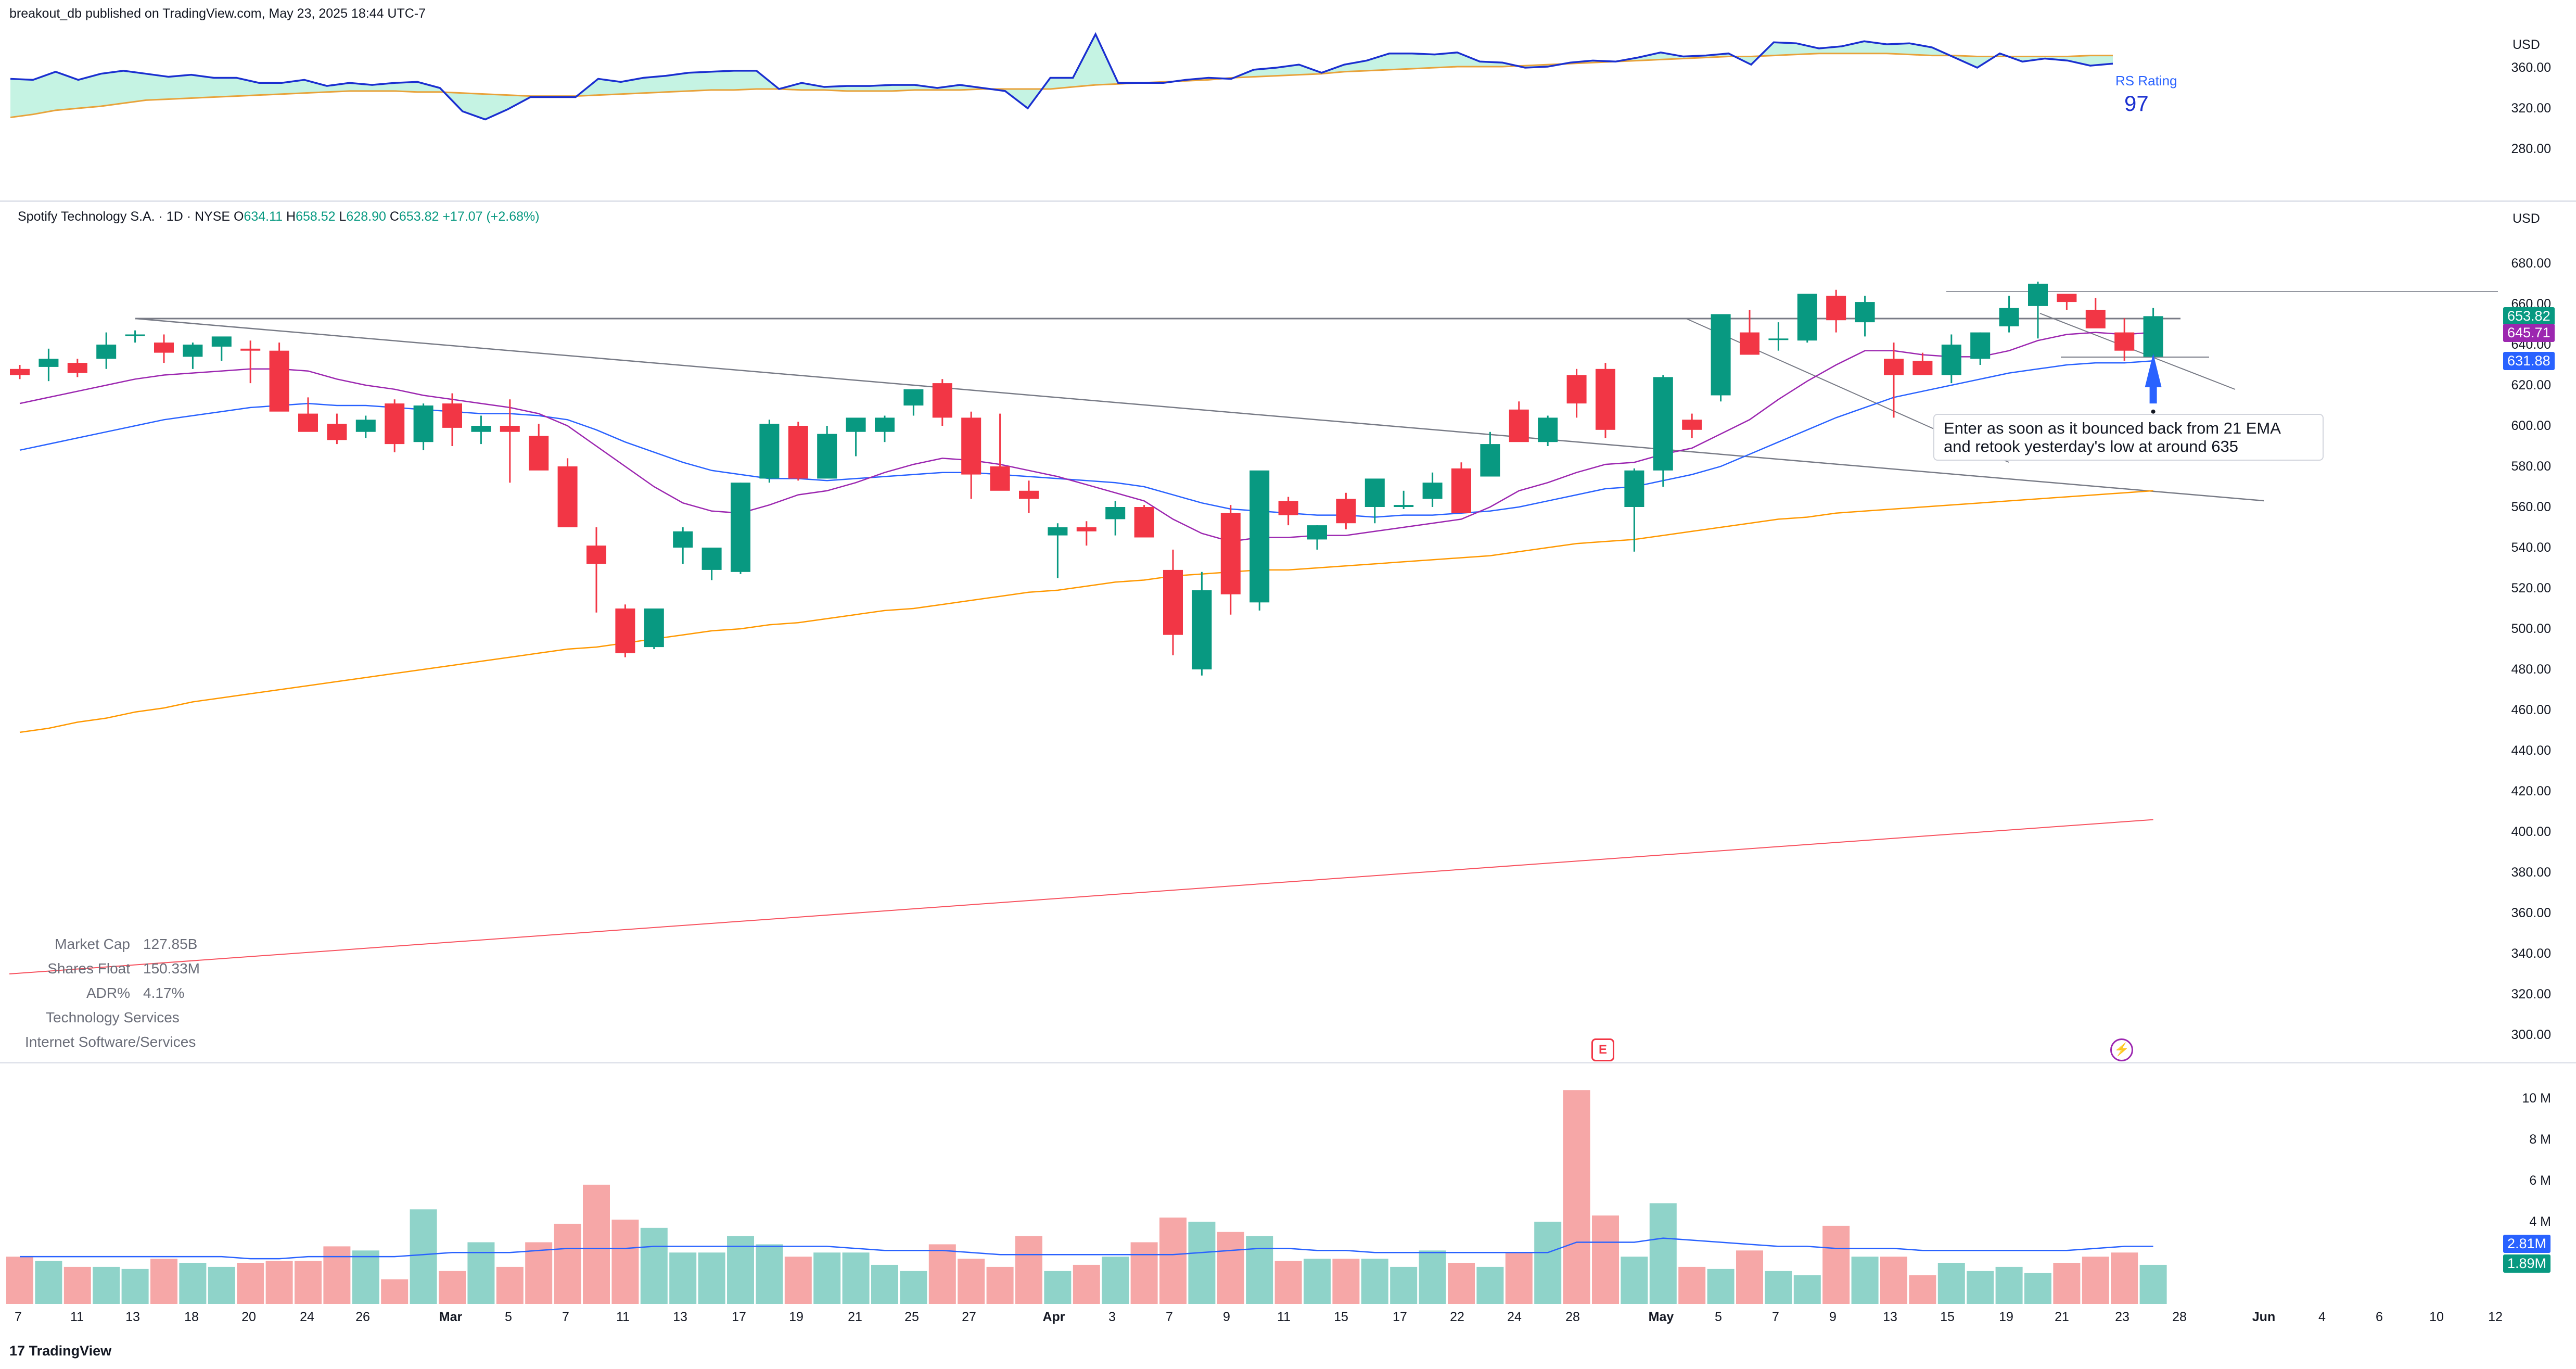 The image size is (2576, 1369). I want to click on symbol-name: Spotify Technology S.A. · 1D · NYSE, so click(124, 217).